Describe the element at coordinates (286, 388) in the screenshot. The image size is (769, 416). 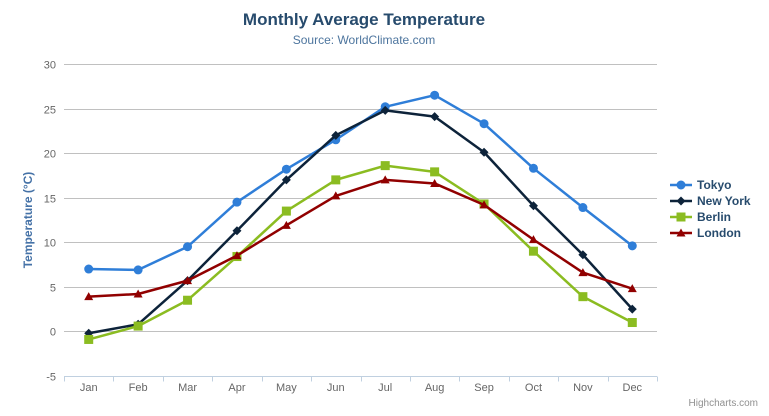
I see `x-axis-label: May` at that location.